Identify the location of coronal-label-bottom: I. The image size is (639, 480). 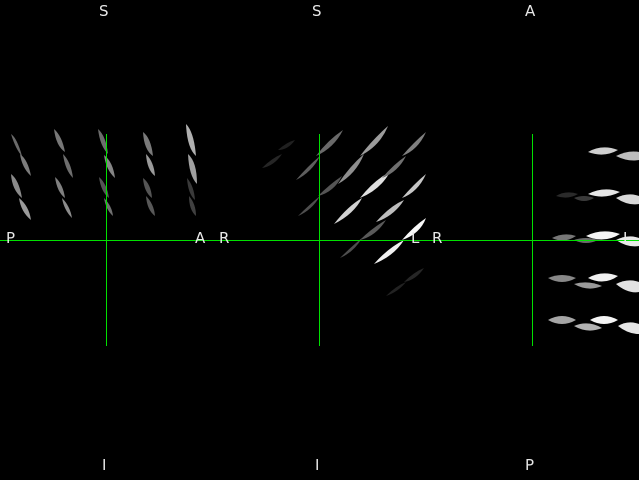
(317, 465).